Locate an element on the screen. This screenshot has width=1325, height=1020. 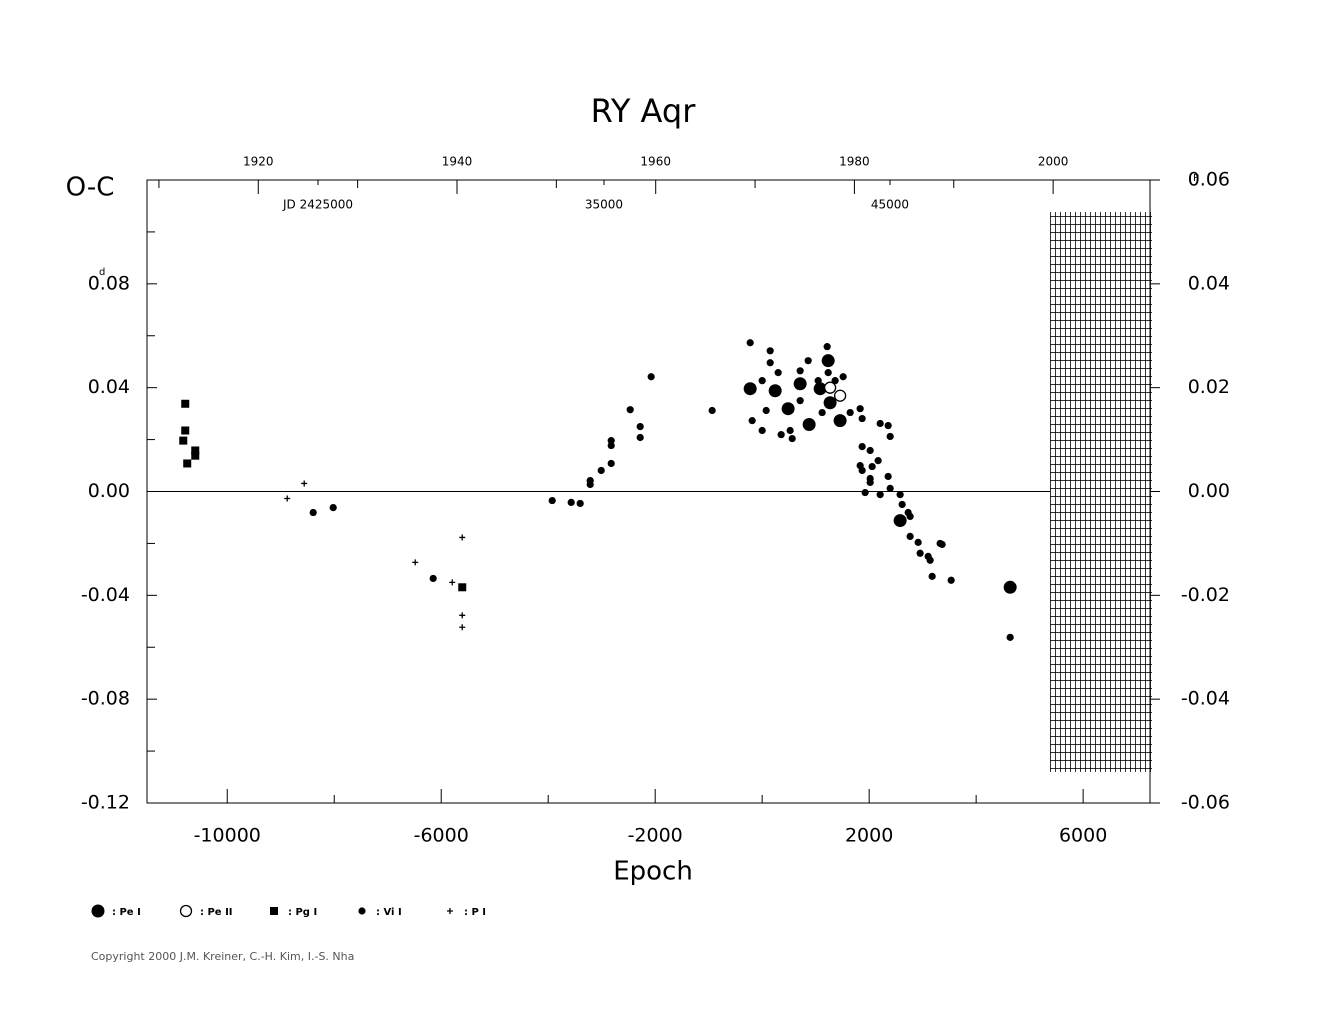
top-tick-label: 1980 is located at coordinates (854, 162).